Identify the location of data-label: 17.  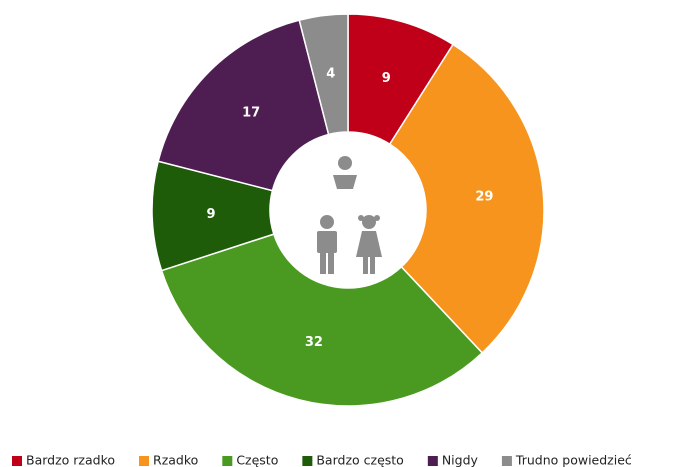
(251, 113).